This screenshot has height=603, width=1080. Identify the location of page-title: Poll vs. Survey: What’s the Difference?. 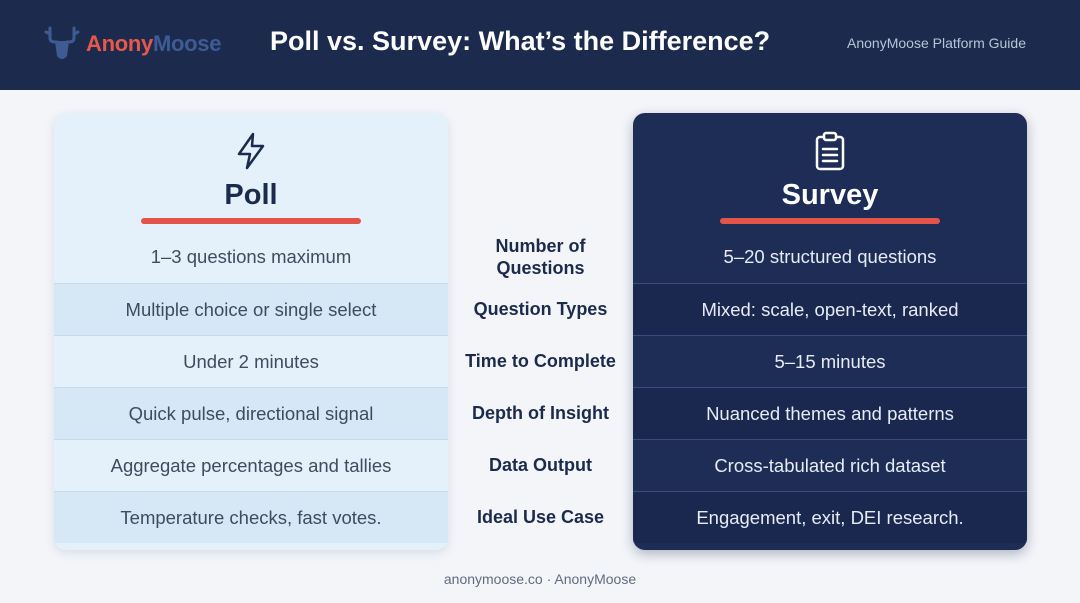
(520, 41).